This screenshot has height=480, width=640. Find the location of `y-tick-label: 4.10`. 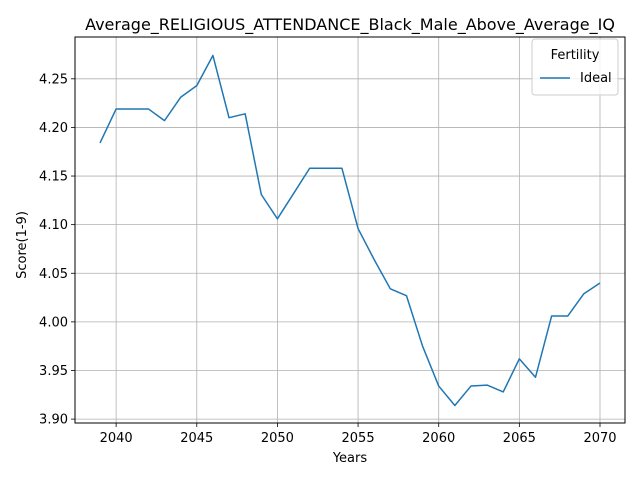

y-tick-label: 4.10 is located at coordinates (53, 225).